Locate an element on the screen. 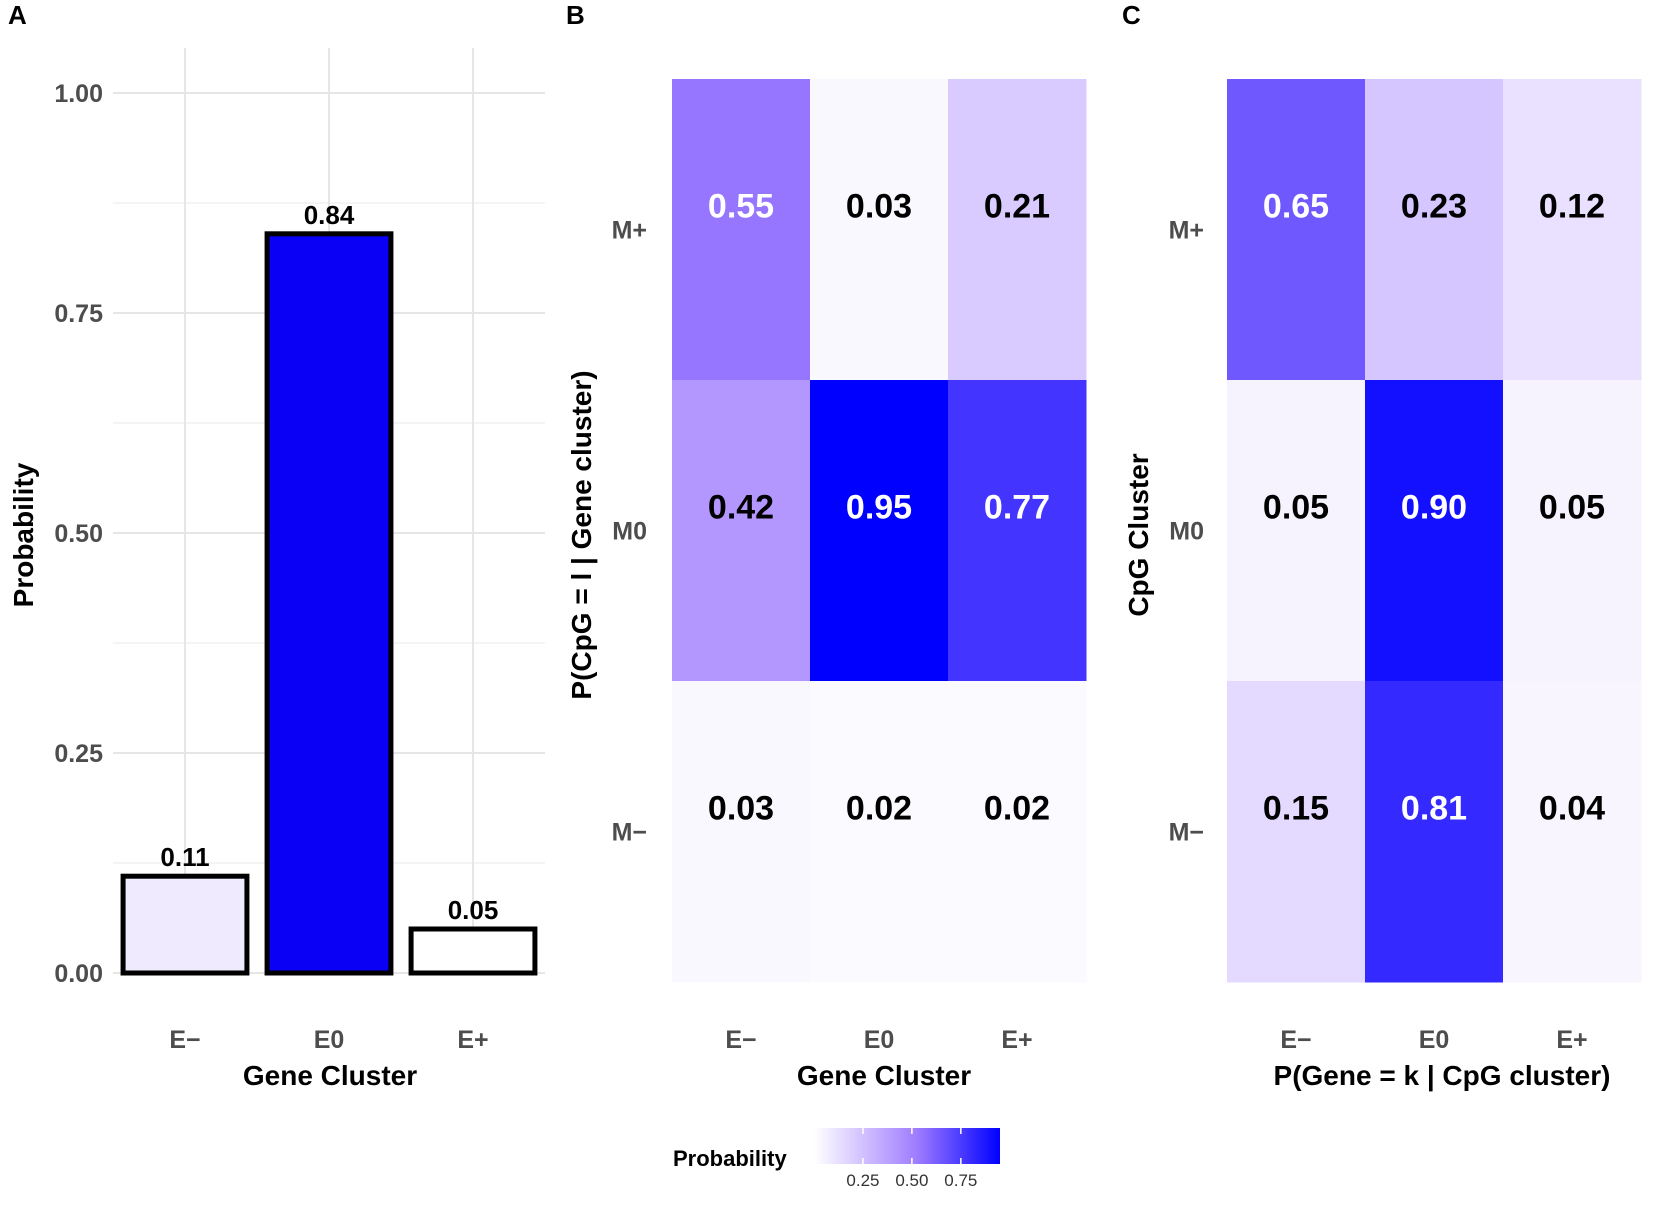  heatmap-c-y-ticks: M+ M0 M− is located at coordinates (1186, 532).